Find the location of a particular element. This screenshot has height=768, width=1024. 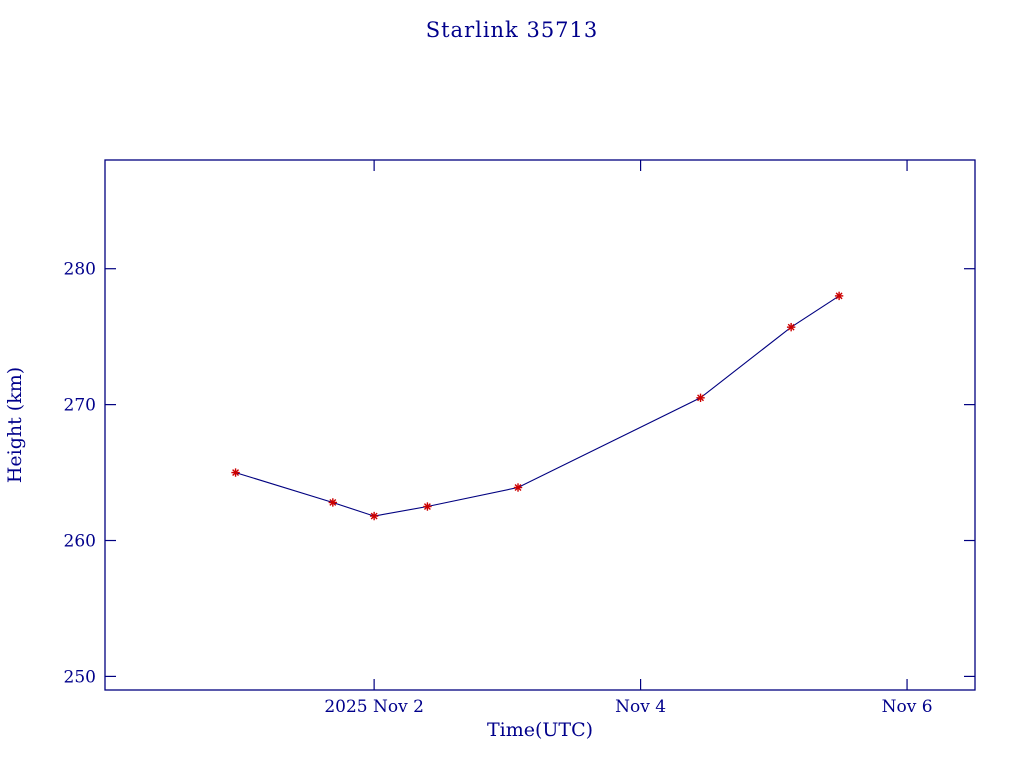

x-tick-label: Nov 4 is located at coordinates (640, 707).